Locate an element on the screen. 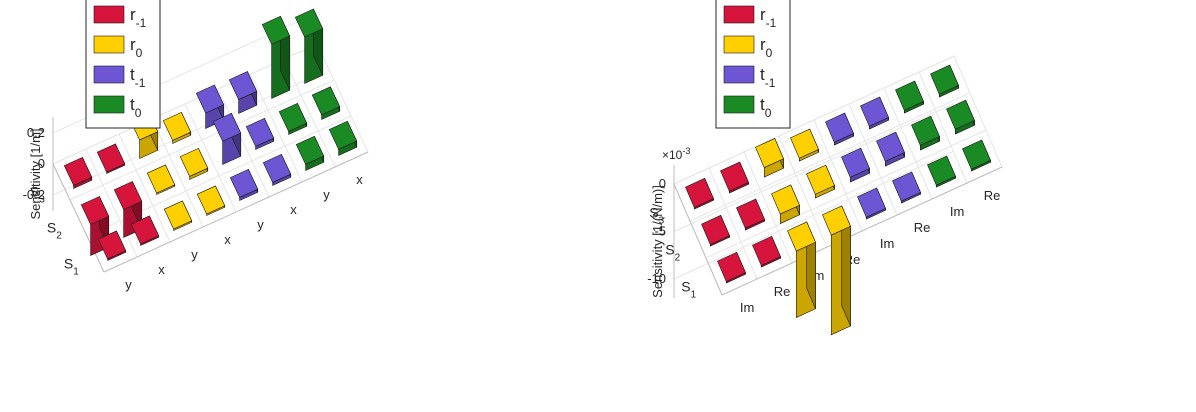  z-tick-label: -10 is located at coordinates (656, 278).